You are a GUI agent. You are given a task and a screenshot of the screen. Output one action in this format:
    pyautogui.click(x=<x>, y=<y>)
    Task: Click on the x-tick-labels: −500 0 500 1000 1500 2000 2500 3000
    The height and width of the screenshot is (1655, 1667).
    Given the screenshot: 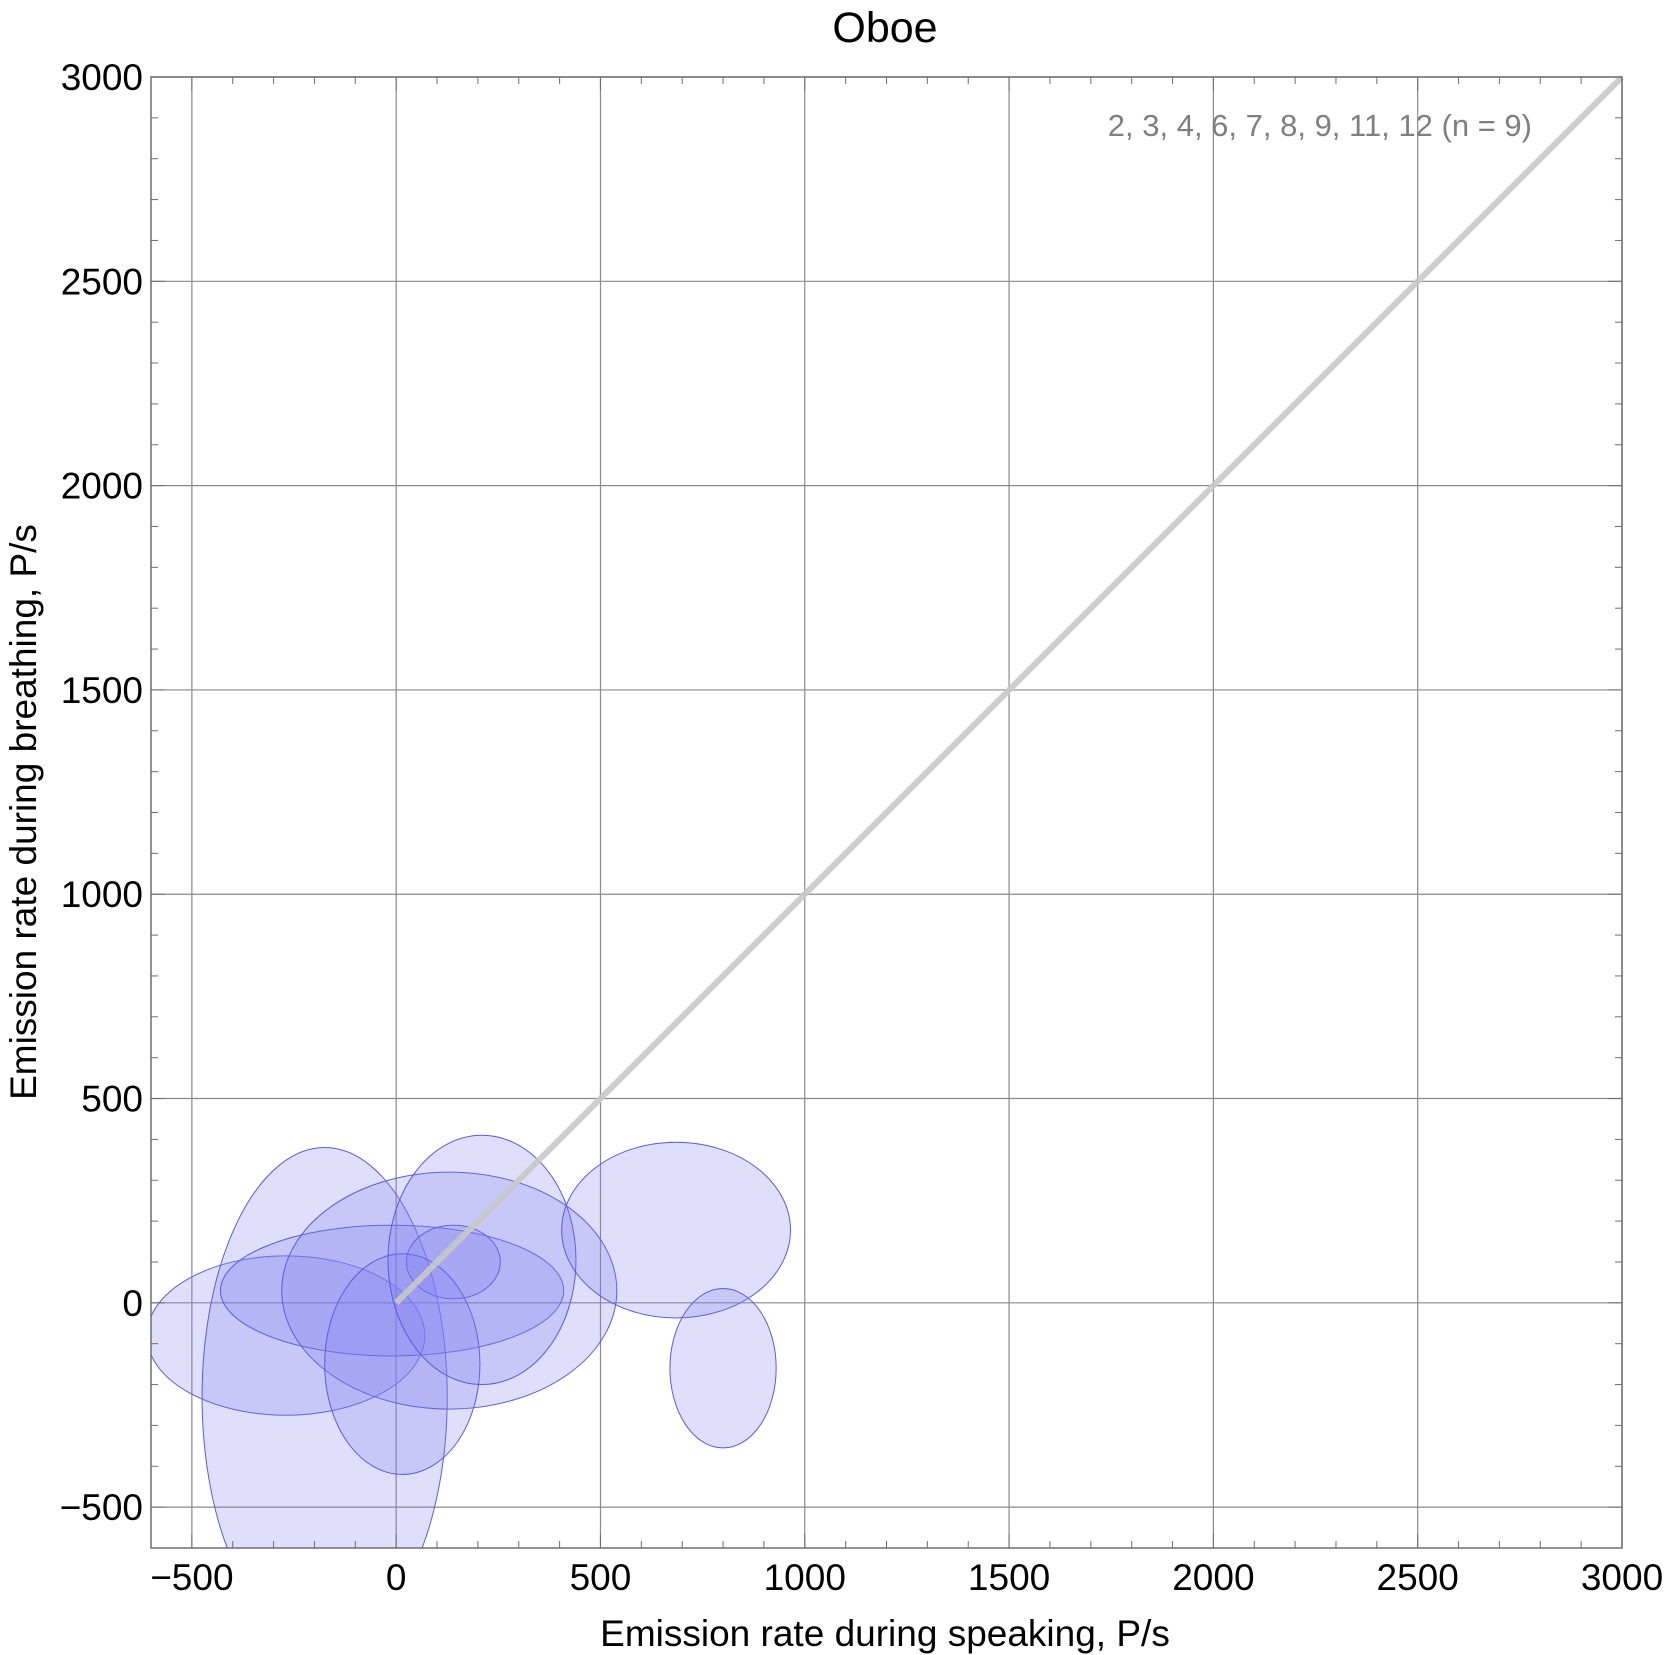 What is the action you would take?
    pyautogui.click(x=906, y=1577)
    